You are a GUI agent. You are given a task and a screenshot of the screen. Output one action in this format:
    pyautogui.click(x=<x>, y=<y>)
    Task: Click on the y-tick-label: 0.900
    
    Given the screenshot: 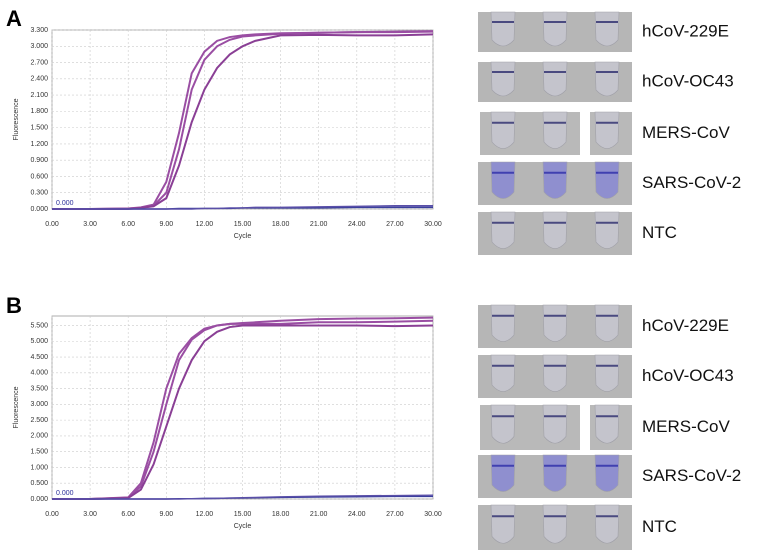 What is the action you would take?
    pyautogui.click(x=39, y=160)
    